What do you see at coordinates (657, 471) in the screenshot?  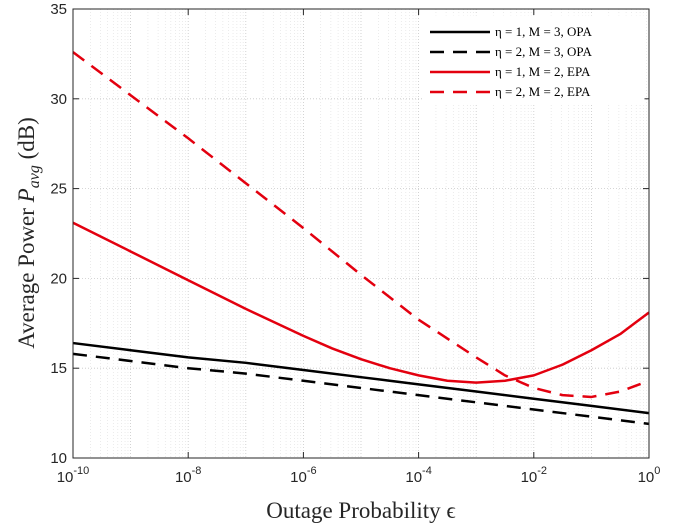 I see `x-tick-label-exponent: 0` at bounding box center [657, 471].